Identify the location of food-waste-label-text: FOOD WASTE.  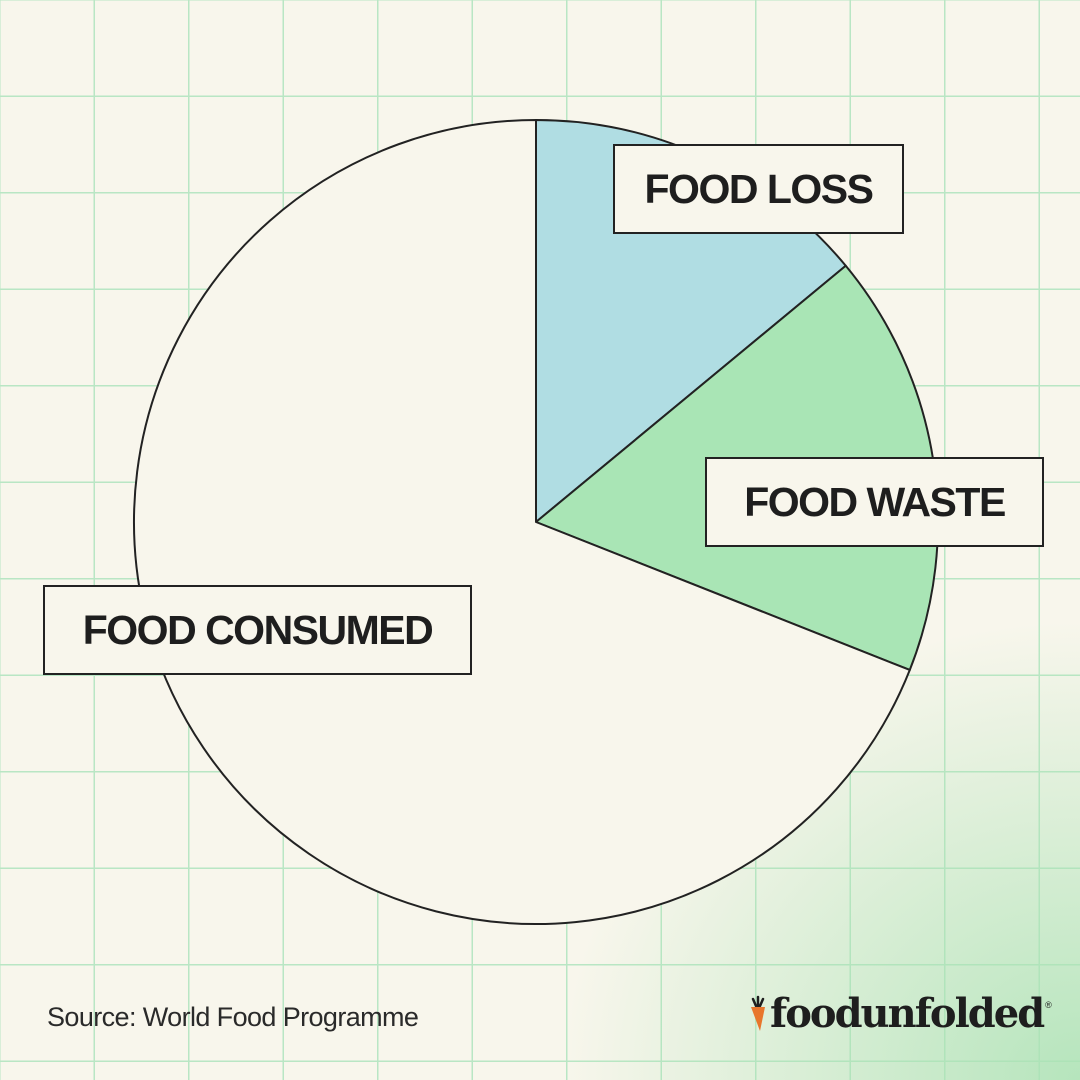
(875, 501).